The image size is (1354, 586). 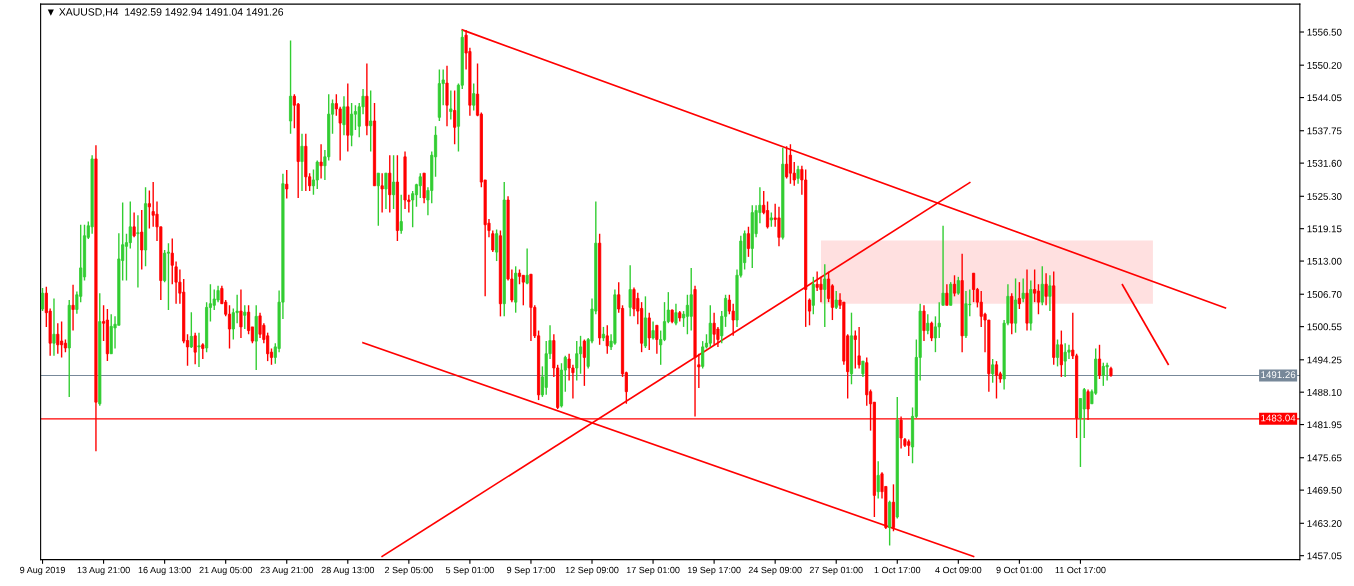 I want to click on chart-title: ▼ XAUUSD,H4 1492.59 1492.94 1491.04 1491.26, so click(x=165, y=12).